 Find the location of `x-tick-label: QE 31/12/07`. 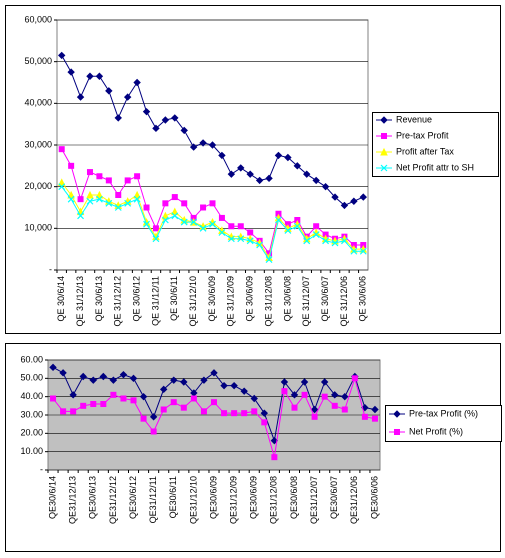

x-tick-label: QE 31/12/07 is located at coordinates (306, 301).